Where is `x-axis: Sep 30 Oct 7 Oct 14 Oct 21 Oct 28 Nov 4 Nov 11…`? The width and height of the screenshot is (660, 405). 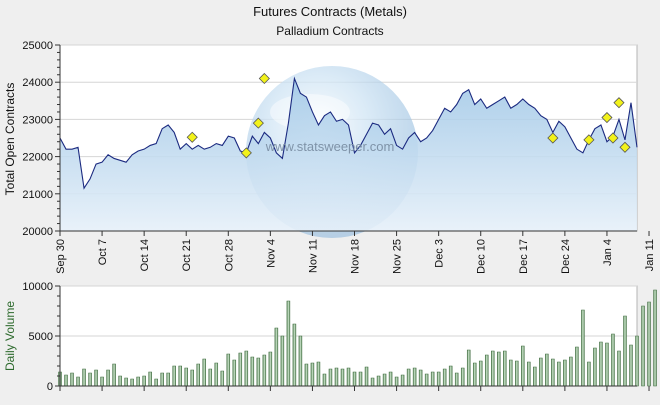
x-axis: Sep 30 Oct 7 Oct 14 Oct 21 Oct 28 Nov 4 Nov 11… is located at coordinates (355, 252).